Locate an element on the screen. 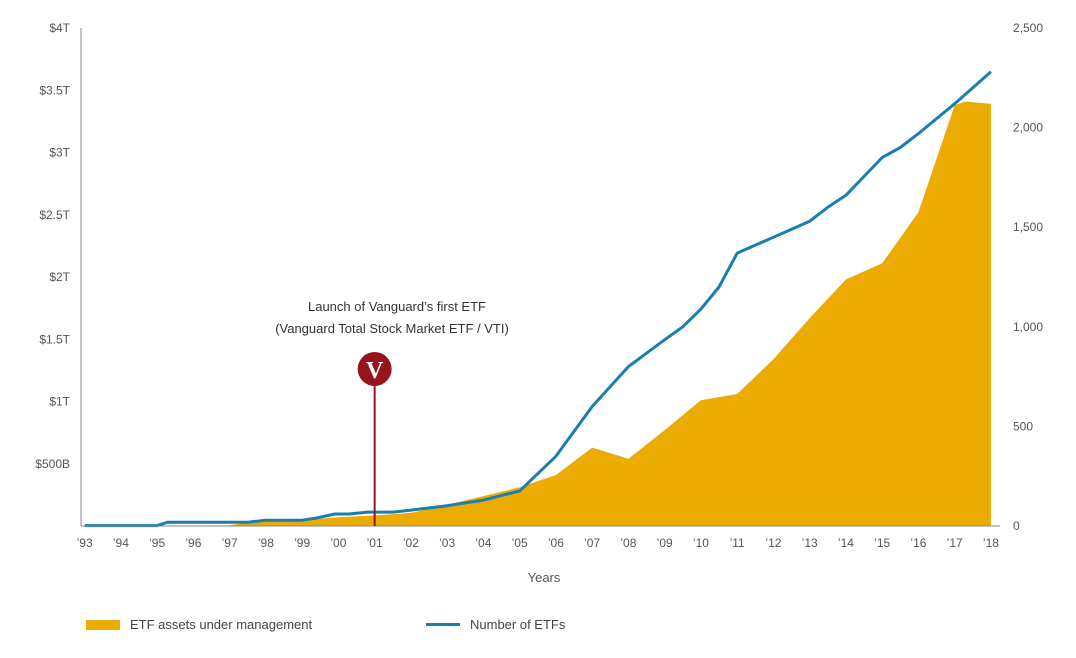  aum-legend-label: ETF assets under management is located at coordinates (221, 624).